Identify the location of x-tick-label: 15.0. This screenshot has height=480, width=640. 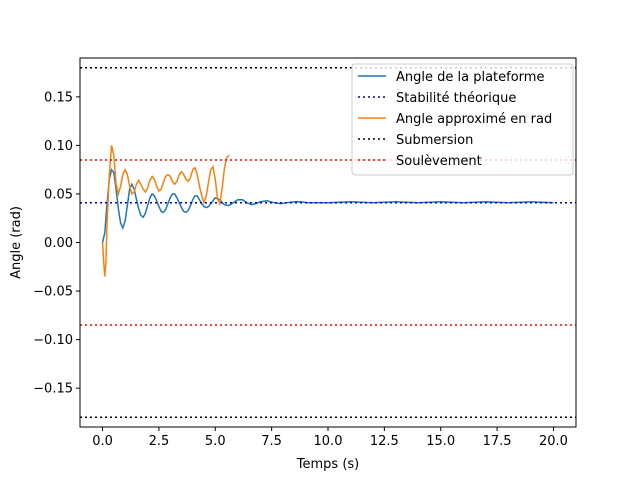
(440, 441).